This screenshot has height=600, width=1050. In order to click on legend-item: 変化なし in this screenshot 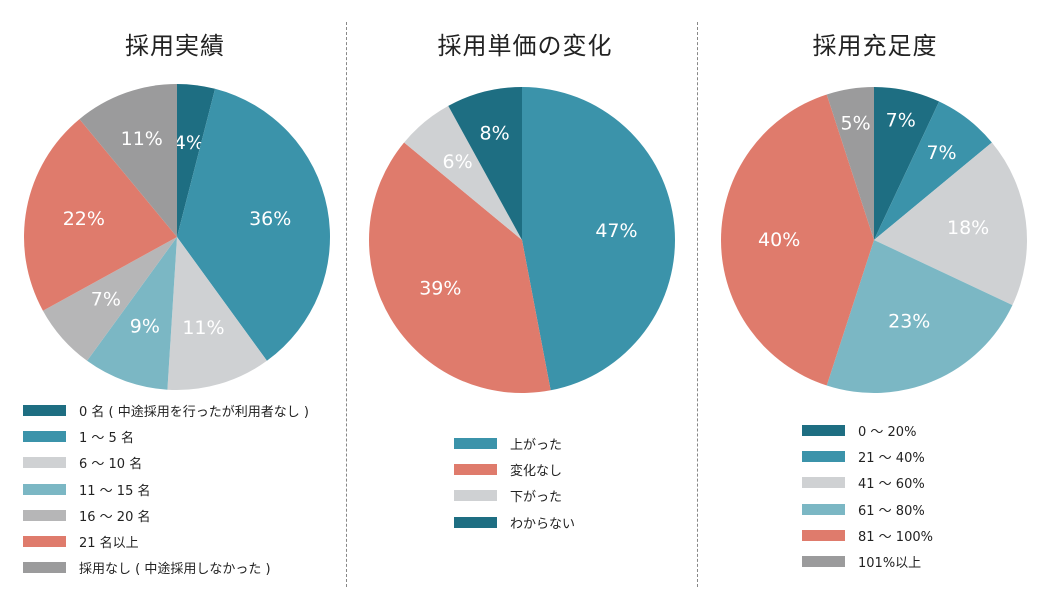, I will do `click(514, 469)`.